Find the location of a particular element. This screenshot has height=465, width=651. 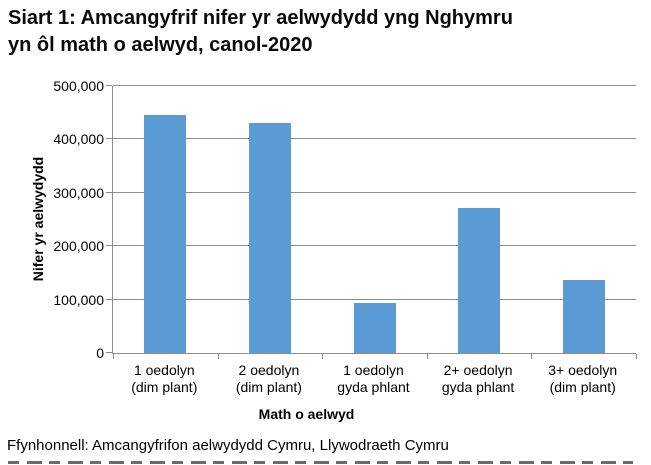

cut-off-text-line is located at coordinates (320, 462).